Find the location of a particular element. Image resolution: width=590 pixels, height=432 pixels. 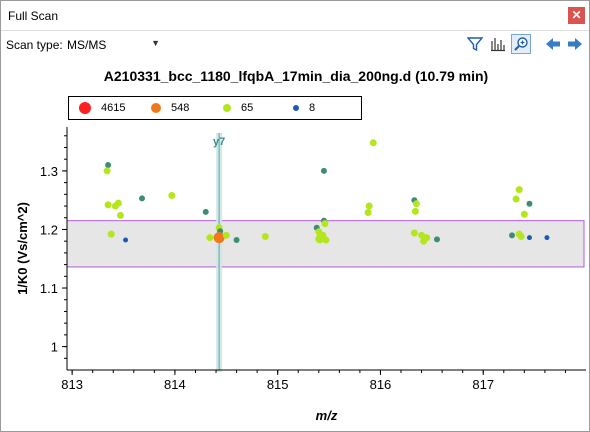

annotation-label: y7 is located at coordinates (219, 142).